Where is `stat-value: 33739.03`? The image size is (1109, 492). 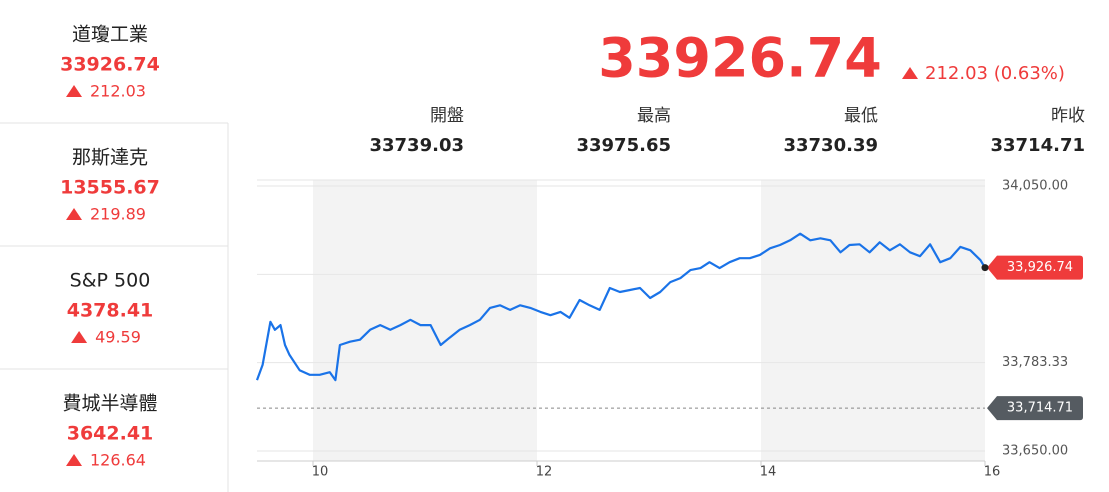
stat-value: 33739.03 is located at coordinates (416, 145).